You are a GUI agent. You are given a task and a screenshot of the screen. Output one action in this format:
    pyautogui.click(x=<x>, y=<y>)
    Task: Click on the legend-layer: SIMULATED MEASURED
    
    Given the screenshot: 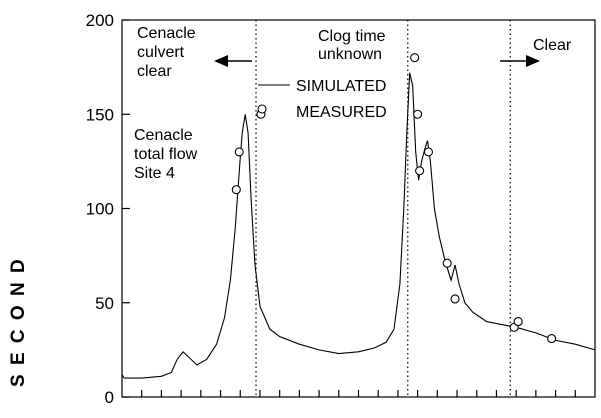 What is the action you would take?
    pyautogui.click(x=322, y=99)
    